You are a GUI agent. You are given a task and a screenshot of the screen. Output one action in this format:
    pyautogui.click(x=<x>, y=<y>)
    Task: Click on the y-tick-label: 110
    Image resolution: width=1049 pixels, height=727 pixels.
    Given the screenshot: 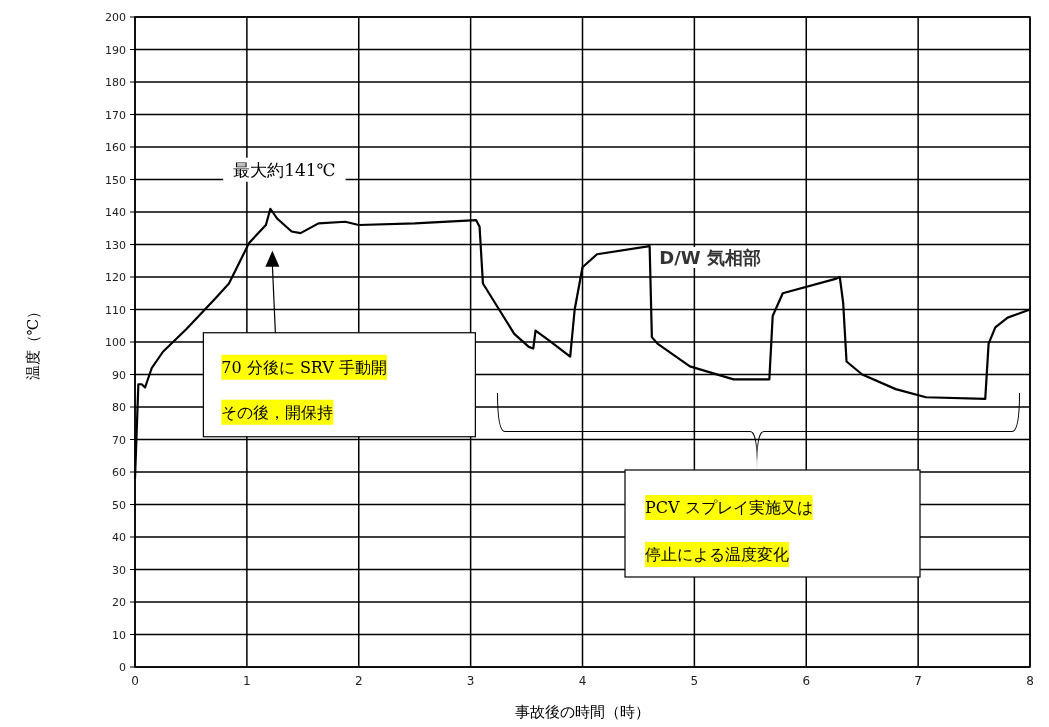 What is the action you would take?
    pyautogui.click(x=115, y=310)
    